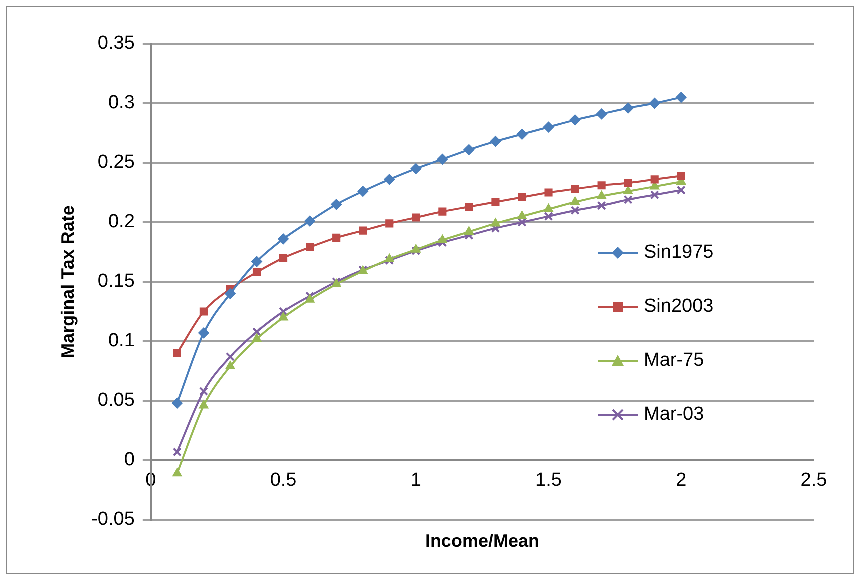 This screenshot has height=582, width=862. Describe the element at coordinates (283, 481) in the screenshot. I see `x-tick-label: 0.5` at that location.